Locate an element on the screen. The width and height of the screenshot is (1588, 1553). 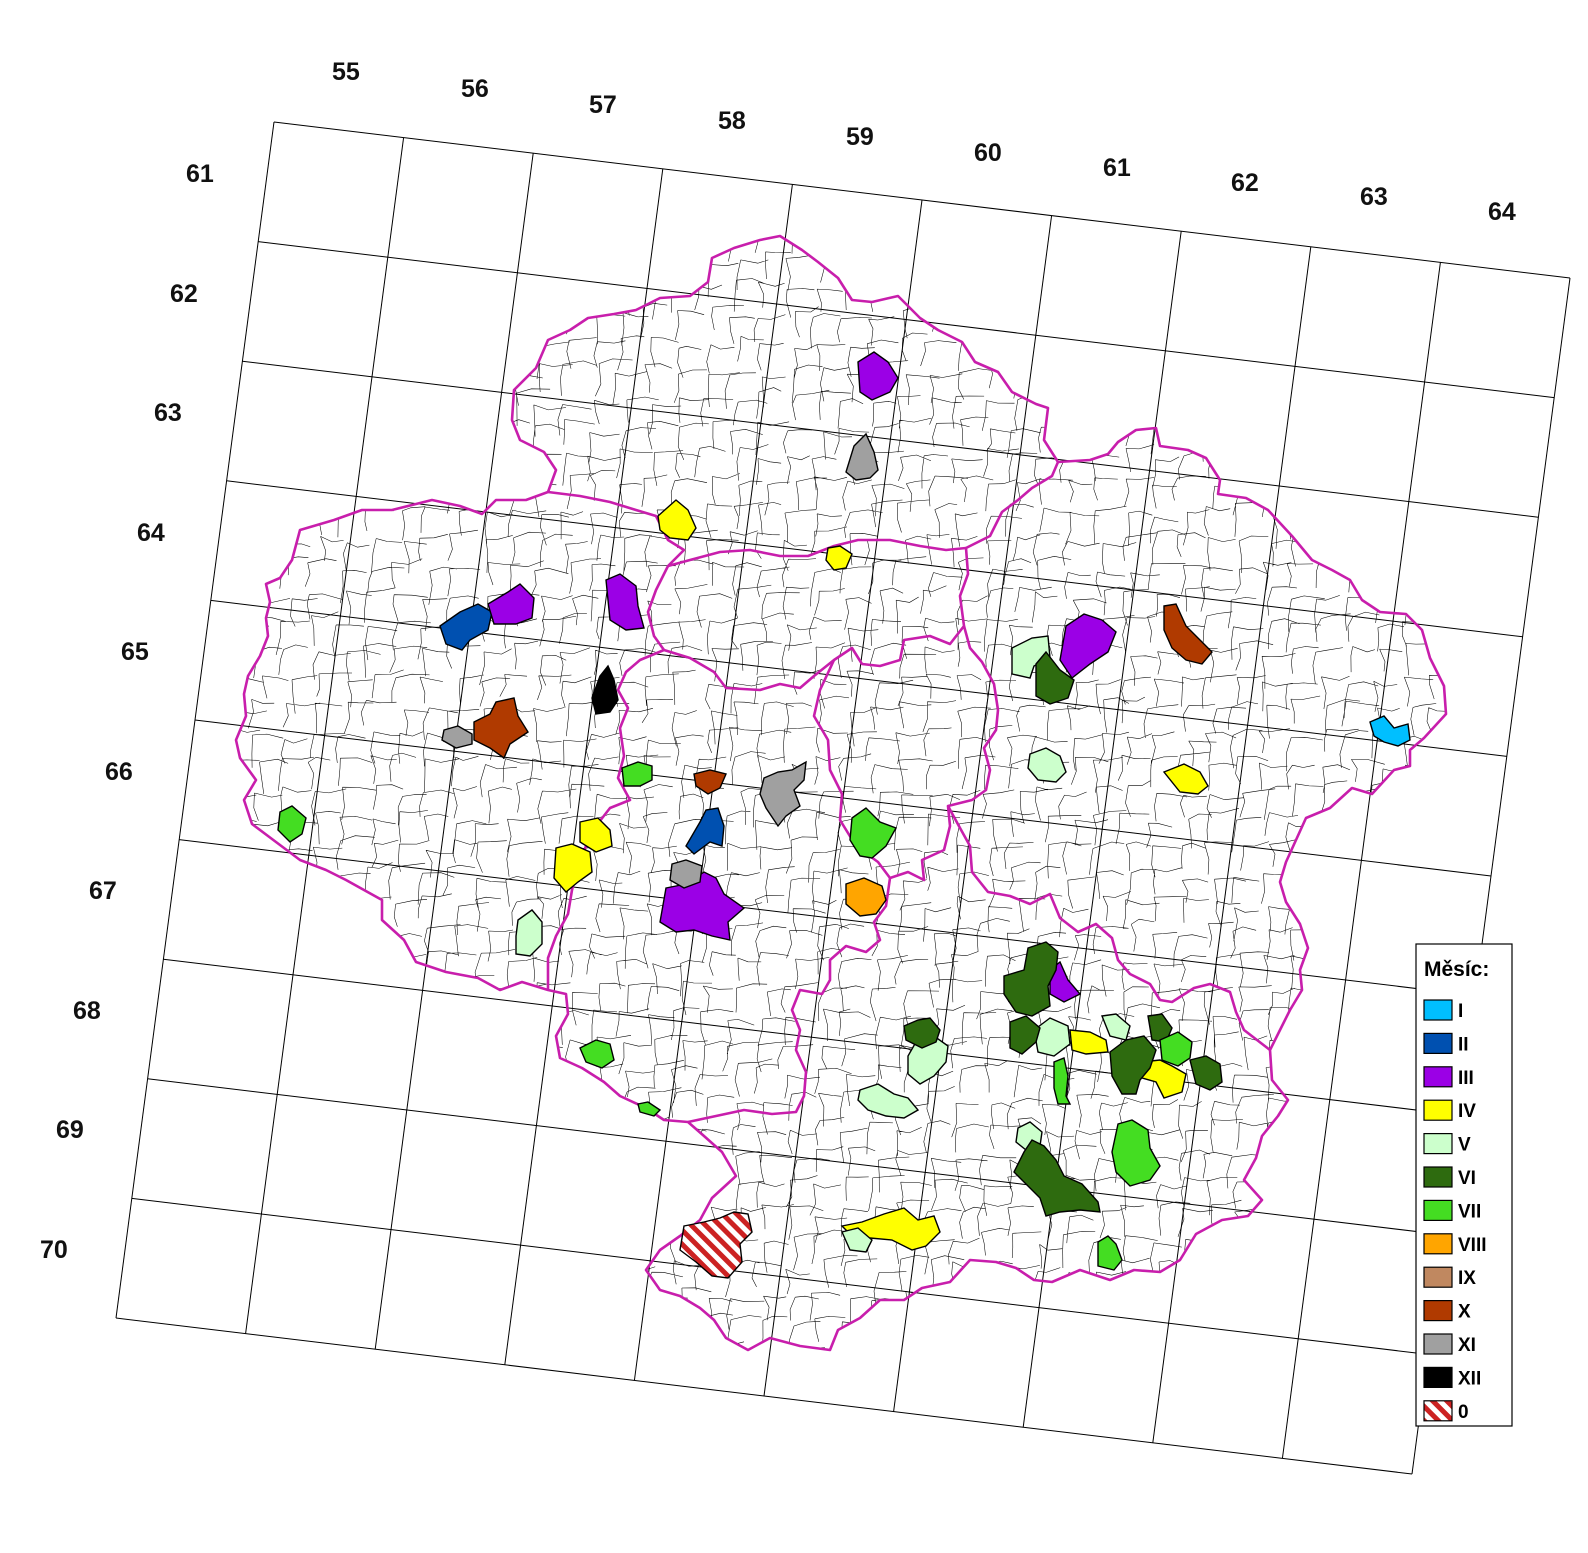
row-label: 63 is located at coordinates (168, 413).